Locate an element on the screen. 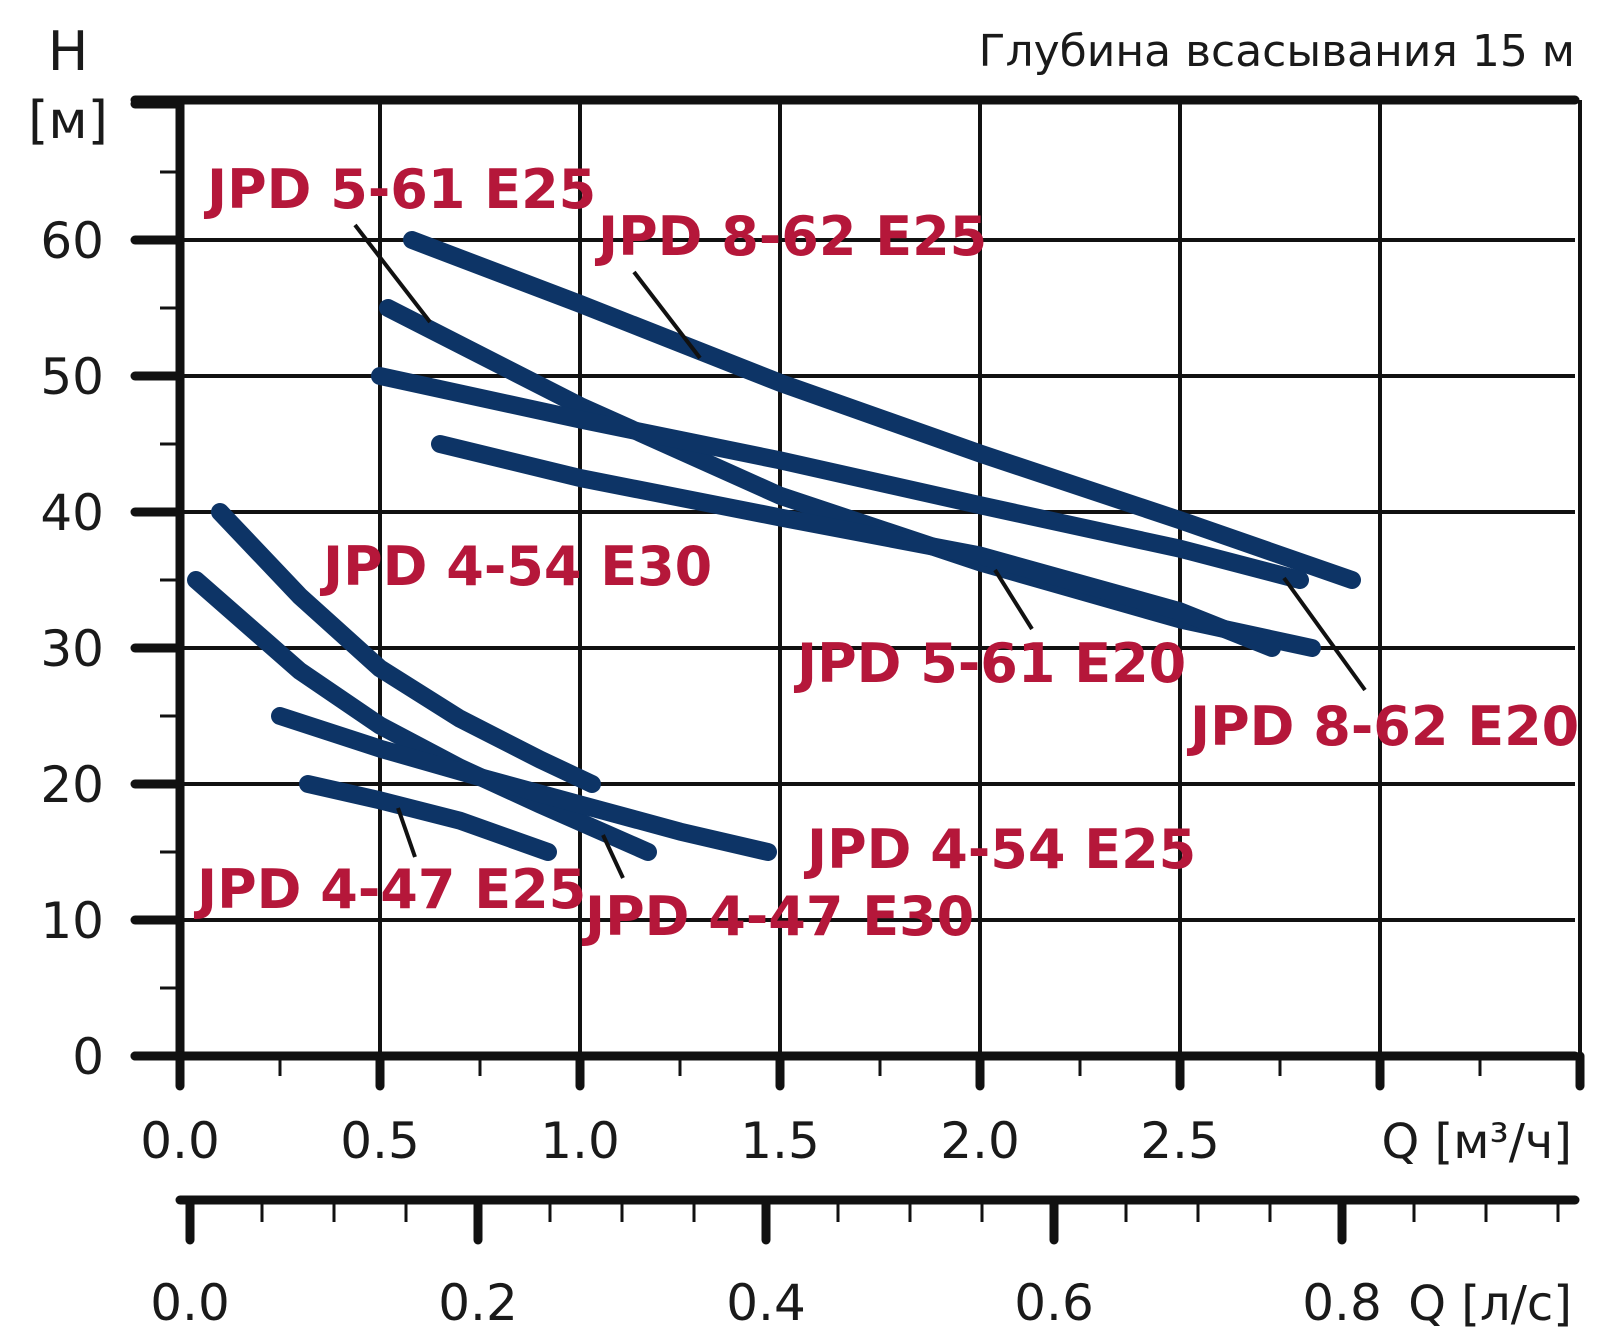 Image resolution: width=1600 pixels, height=1336 pixels. x2-tick-label: 0.4 is located at coordinates (766, 1303).